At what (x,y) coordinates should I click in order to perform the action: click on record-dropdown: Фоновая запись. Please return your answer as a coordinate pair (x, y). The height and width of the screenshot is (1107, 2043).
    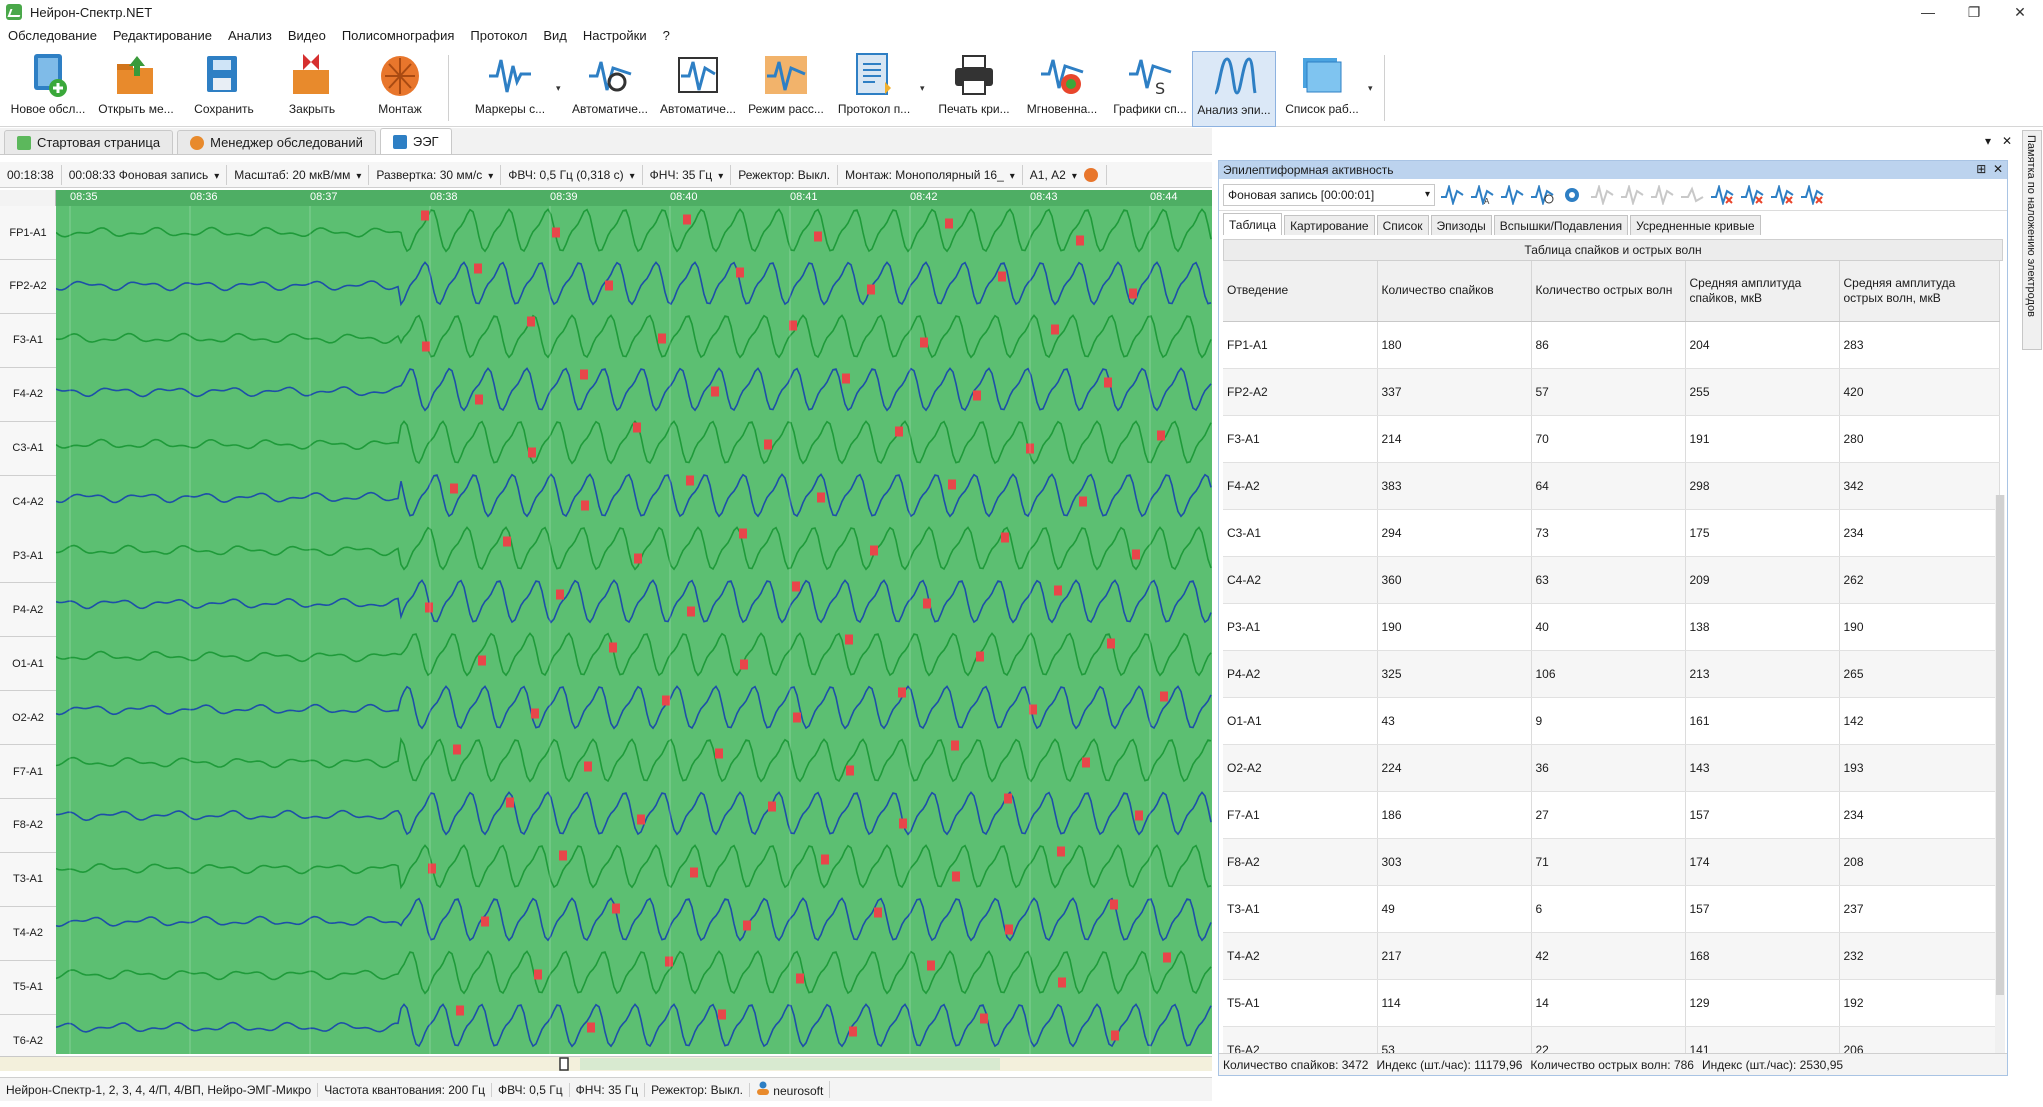
    Looking at the image, I should click on (169, 175).